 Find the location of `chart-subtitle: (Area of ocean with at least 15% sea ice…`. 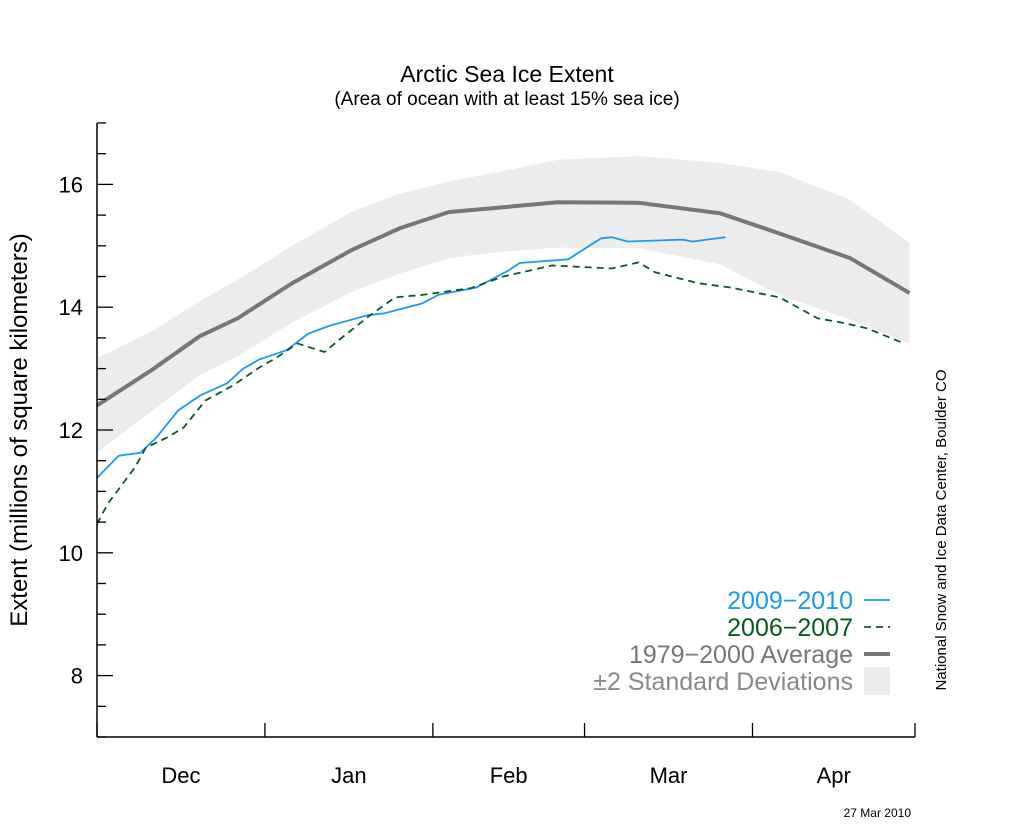

chart-subtitle: (Area of ocean with at least 15% sea ice… is located at coordinates (506, 99).